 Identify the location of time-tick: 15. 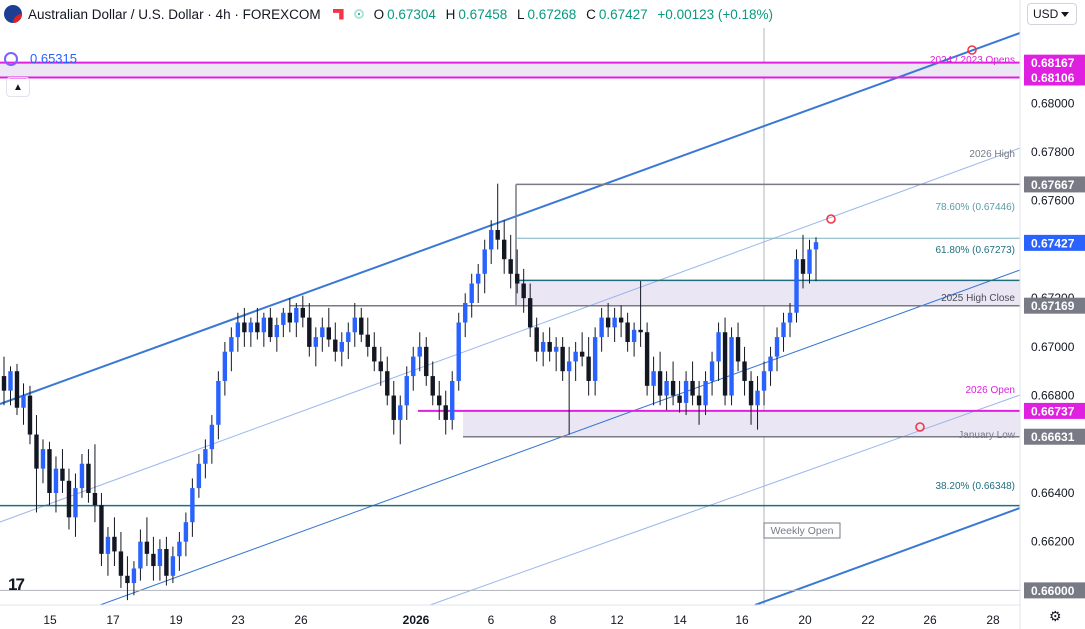
(50, 620).